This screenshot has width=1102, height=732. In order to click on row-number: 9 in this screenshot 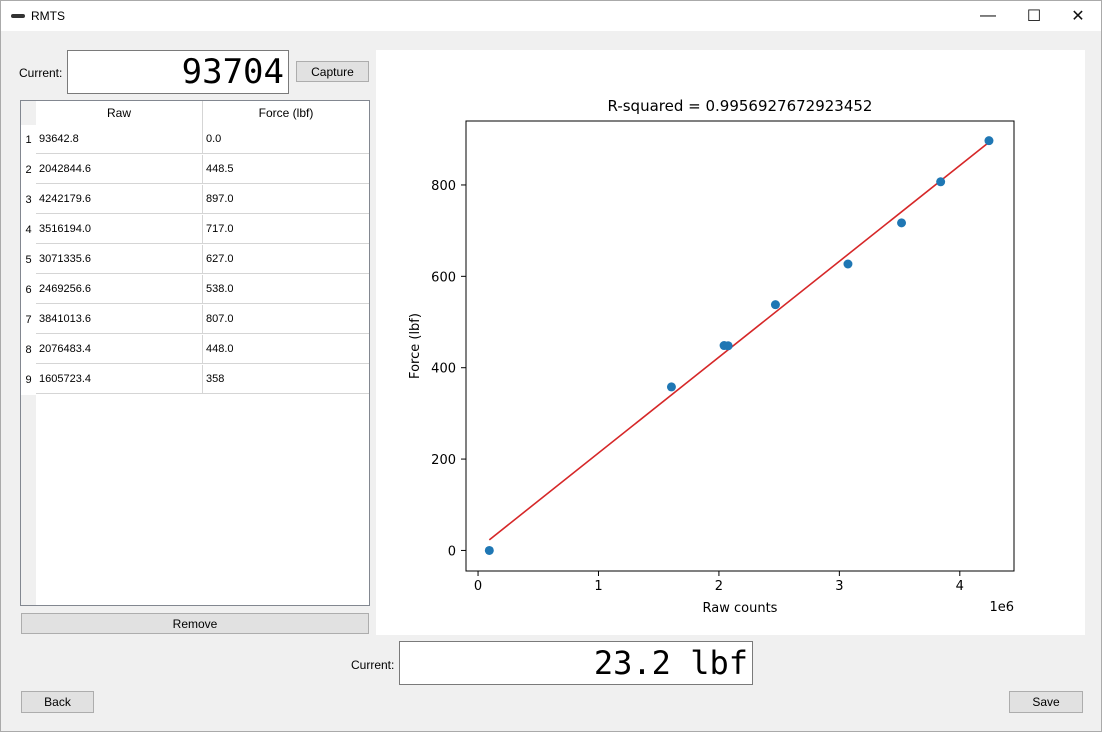, I will do `click(28, 380)`.